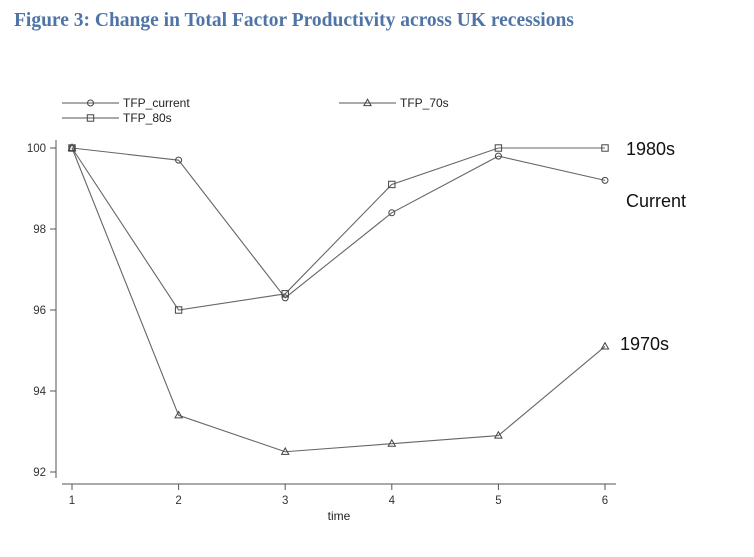 The image size is (754, 557). Describe the element at coordinates (147, 118) in the screenshot. I see `legend-label: TFP_80s` at that location.